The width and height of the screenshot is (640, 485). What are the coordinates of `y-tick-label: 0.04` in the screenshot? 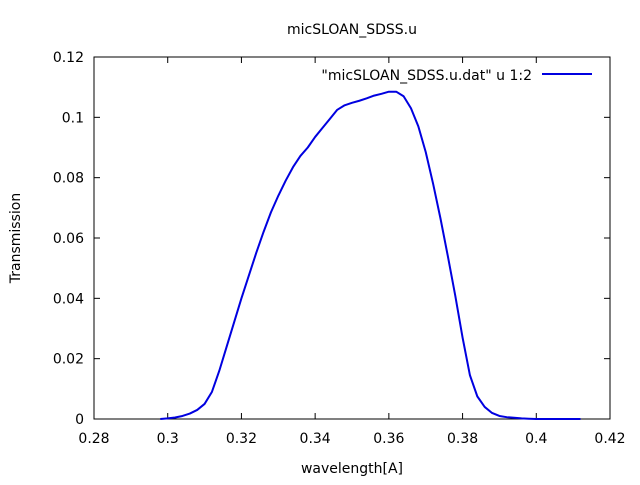 It's located at (68, 299).